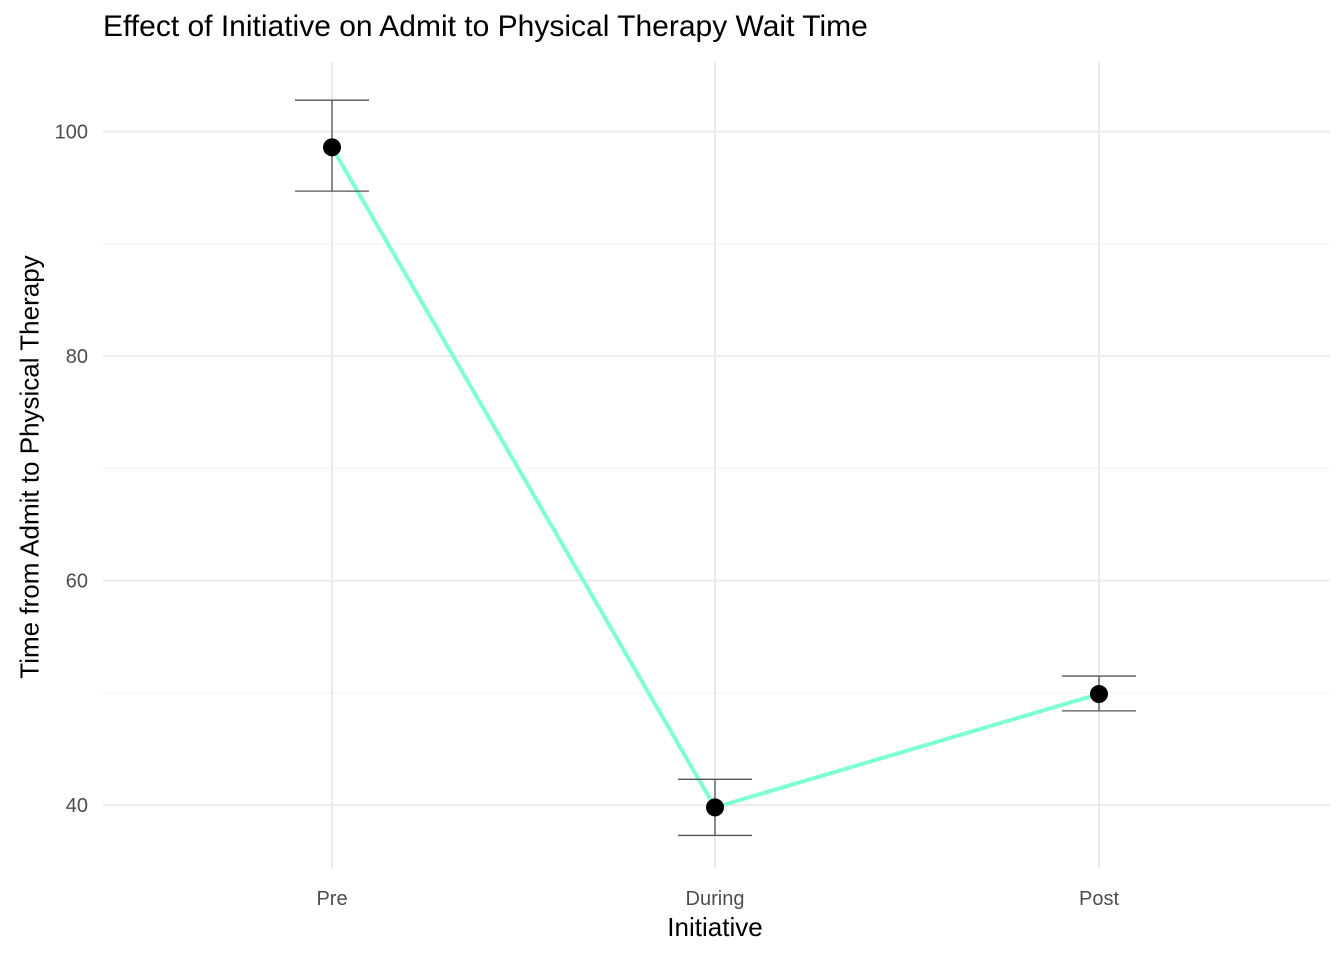  Describe the element at coordinates (77, 806) in the screenshot. I see `y-tick-label: 40` at that location.